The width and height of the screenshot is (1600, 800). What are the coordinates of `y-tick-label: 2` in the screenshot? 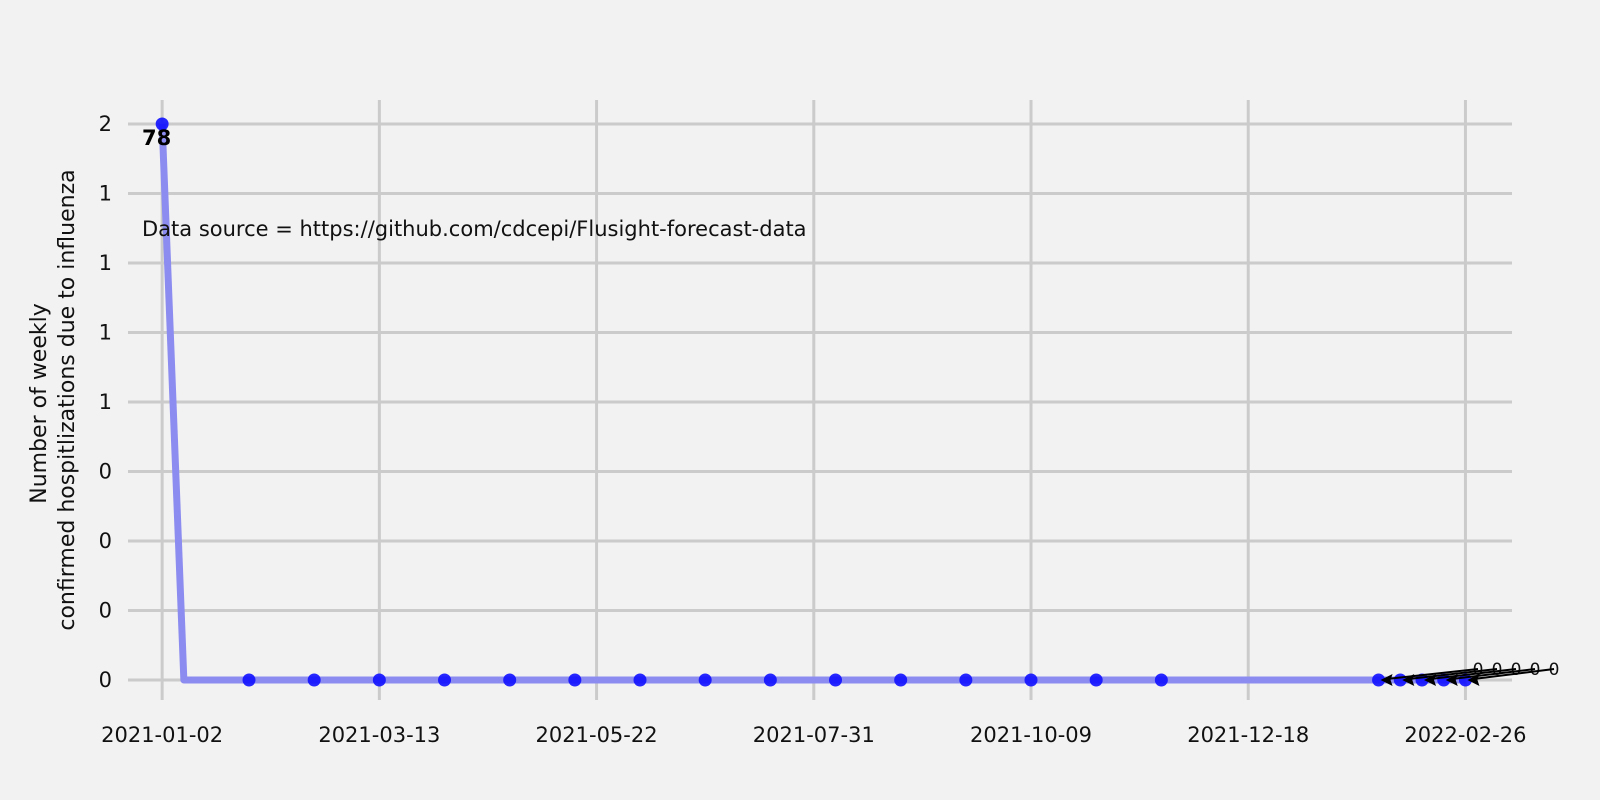 It's located at (105, 124).